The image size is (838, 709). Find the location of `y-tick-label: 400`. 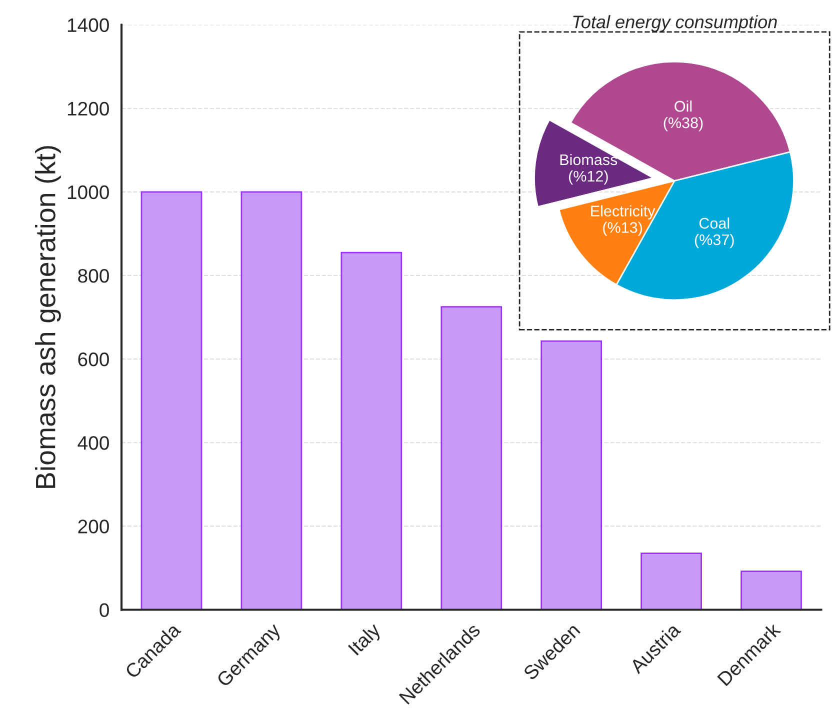

y-tick-label: 400 is located at coordinates (93, 443).